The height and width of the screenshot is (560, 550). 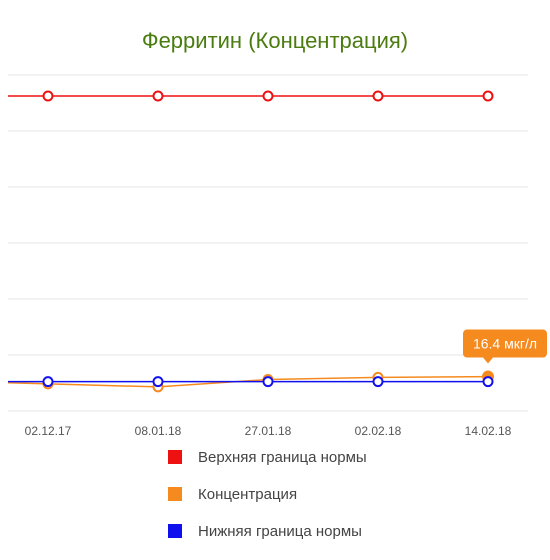 I want to click on legend-item-lower: Нижняя граница нормы, so click(x=265, y=531).